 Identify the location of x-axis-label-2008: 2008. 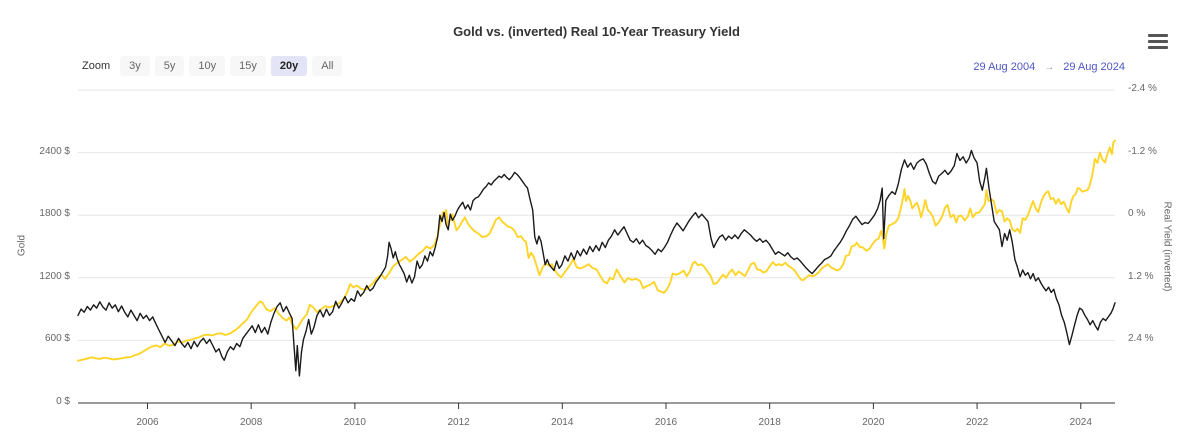
(251, 422).